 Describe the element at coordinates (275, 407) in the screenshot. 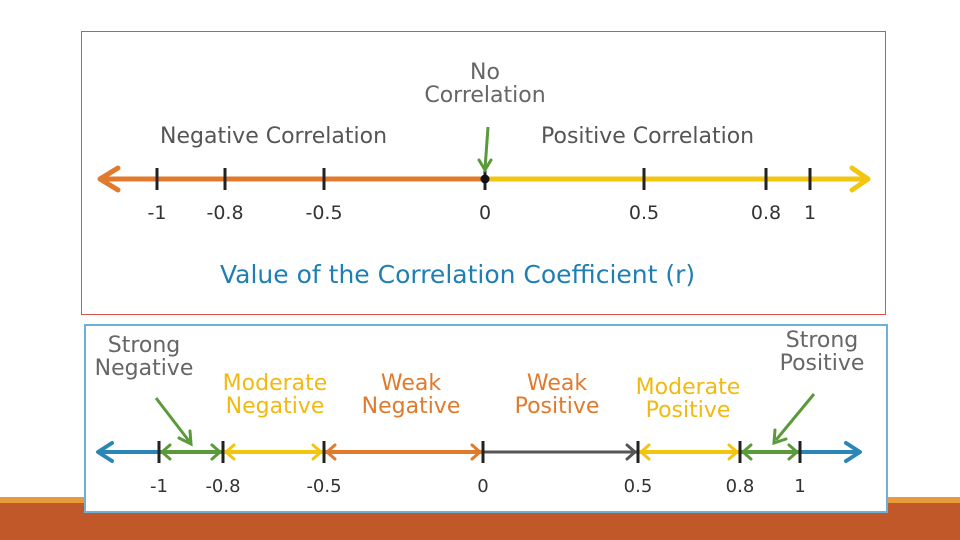

I see `moderate-negative-line-2: Negative` at that location.